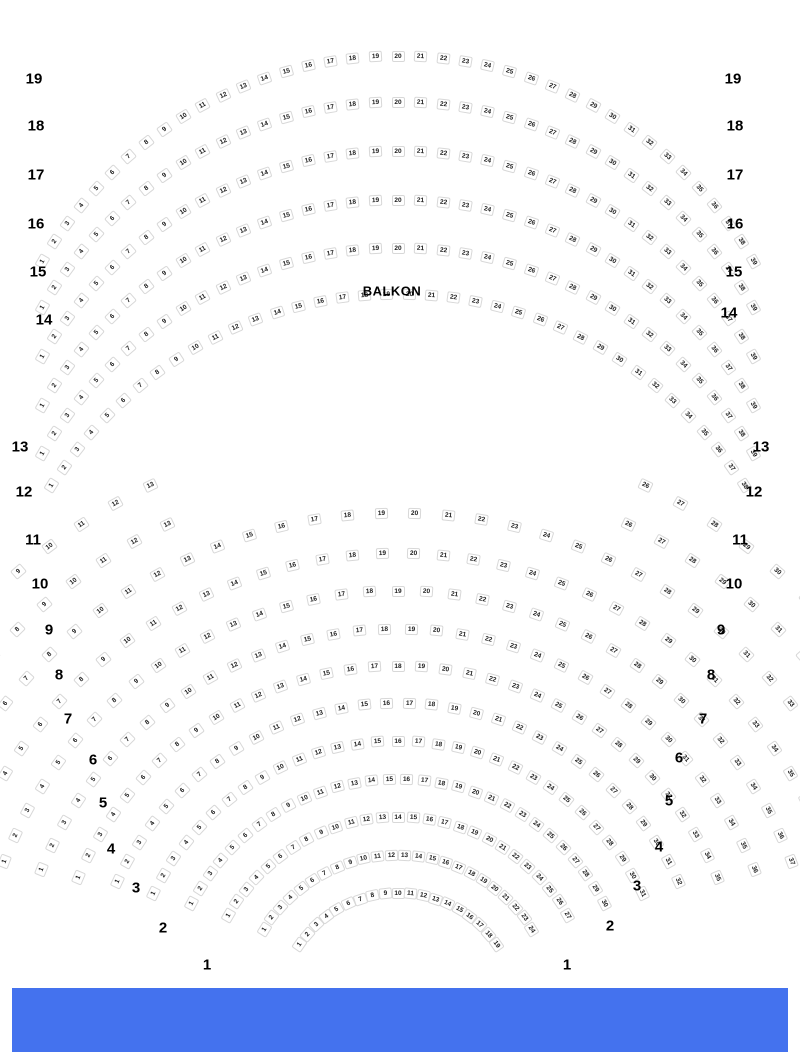 The width and height of the screenshot is (800, 1060). I want to click on seat: 28, so click(629, 806).